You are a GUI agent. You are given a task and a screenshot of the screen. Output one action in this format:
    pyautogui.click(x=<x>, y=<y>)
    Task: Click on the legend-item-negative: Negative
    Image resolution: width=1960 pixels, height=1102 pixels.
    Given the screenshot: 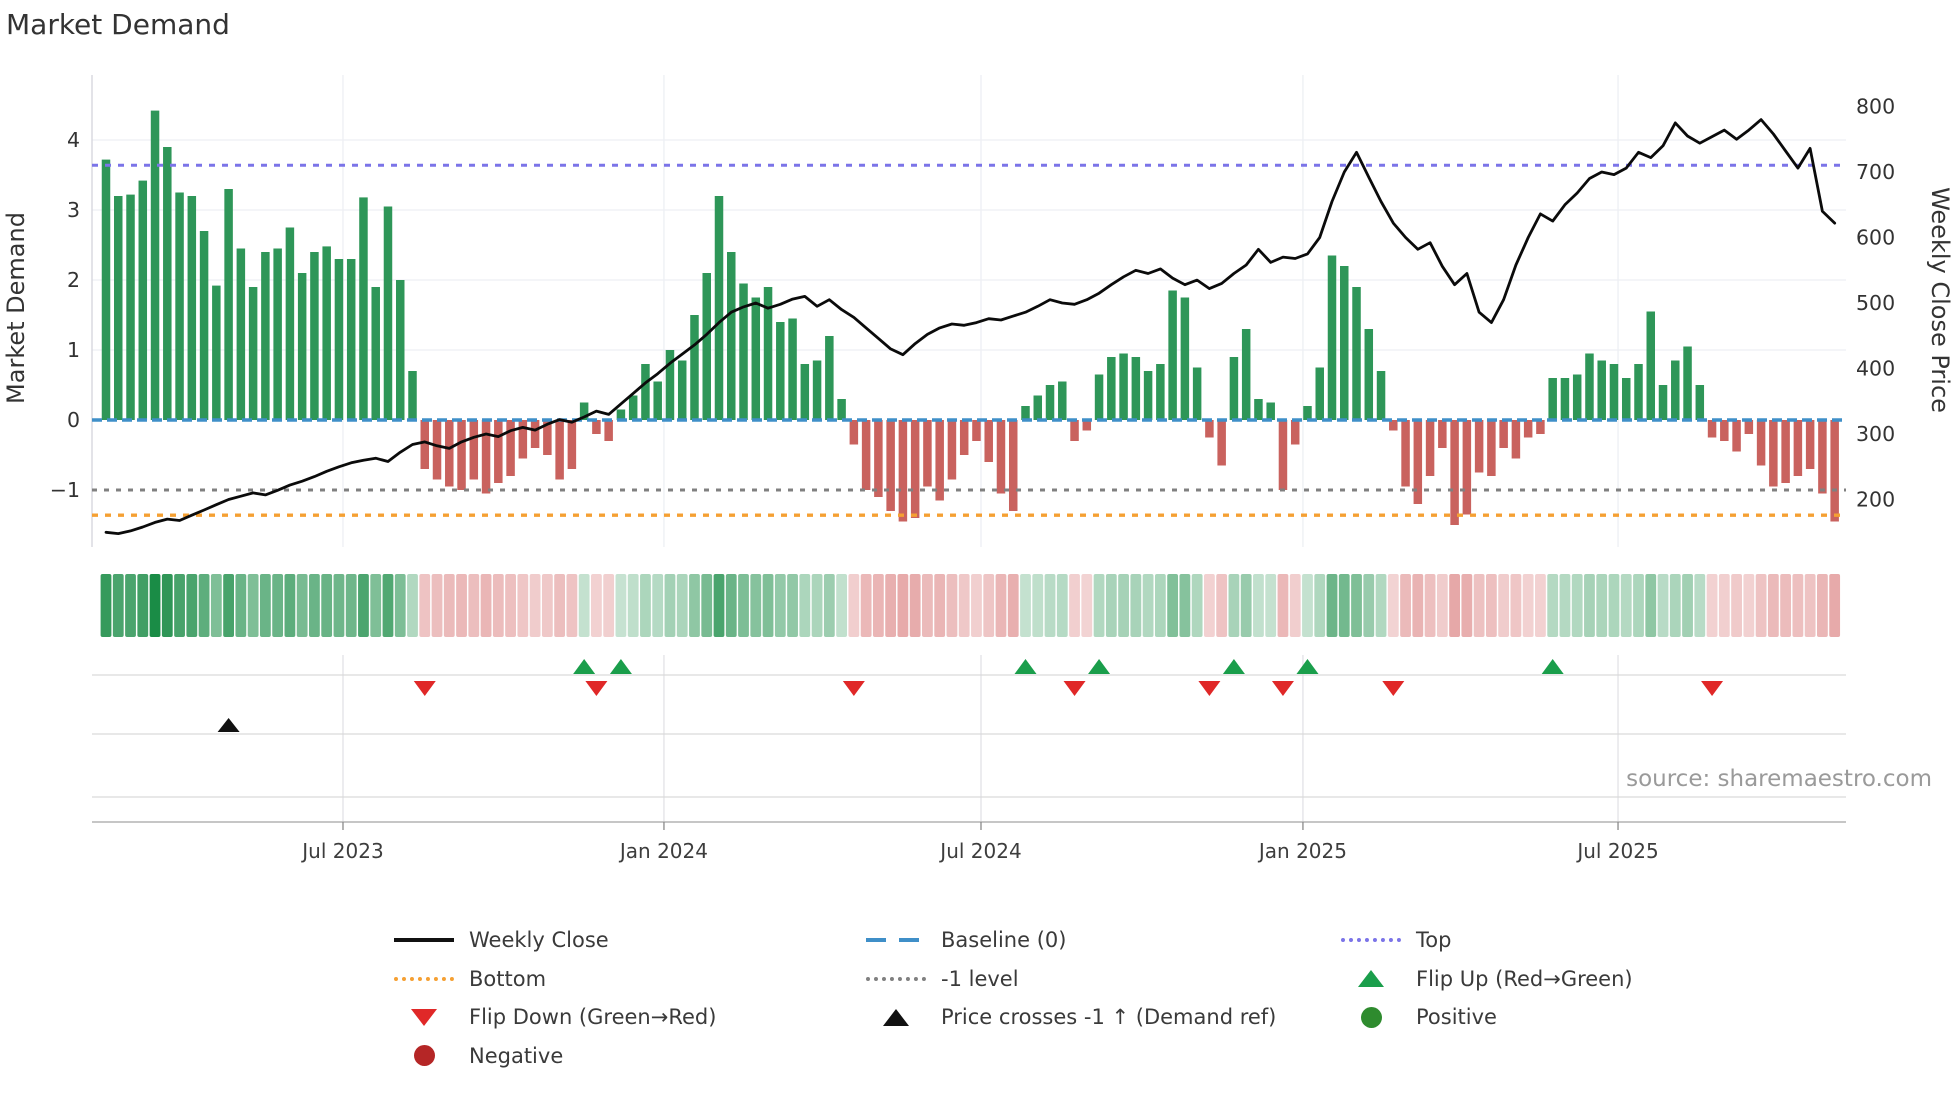 What is the action you would take?
    pyautogui.click(x=478, y=1056)
    